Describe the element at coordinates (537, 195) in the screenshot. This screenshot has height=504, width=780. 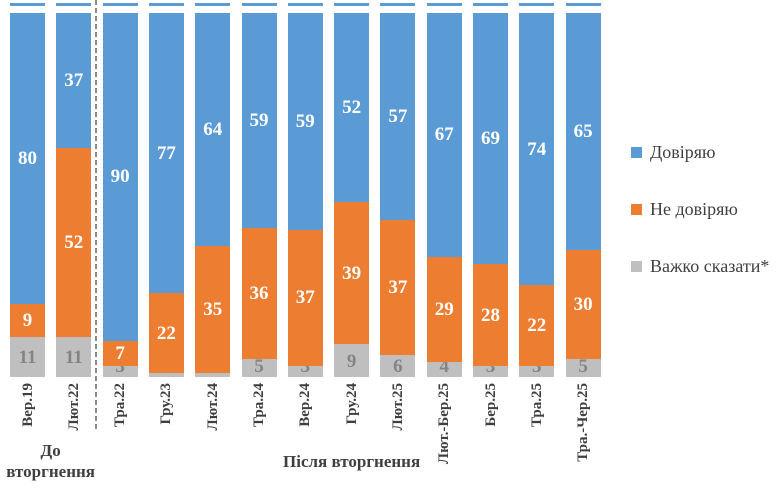
I see `bar-12: 3 22 74` at that location.